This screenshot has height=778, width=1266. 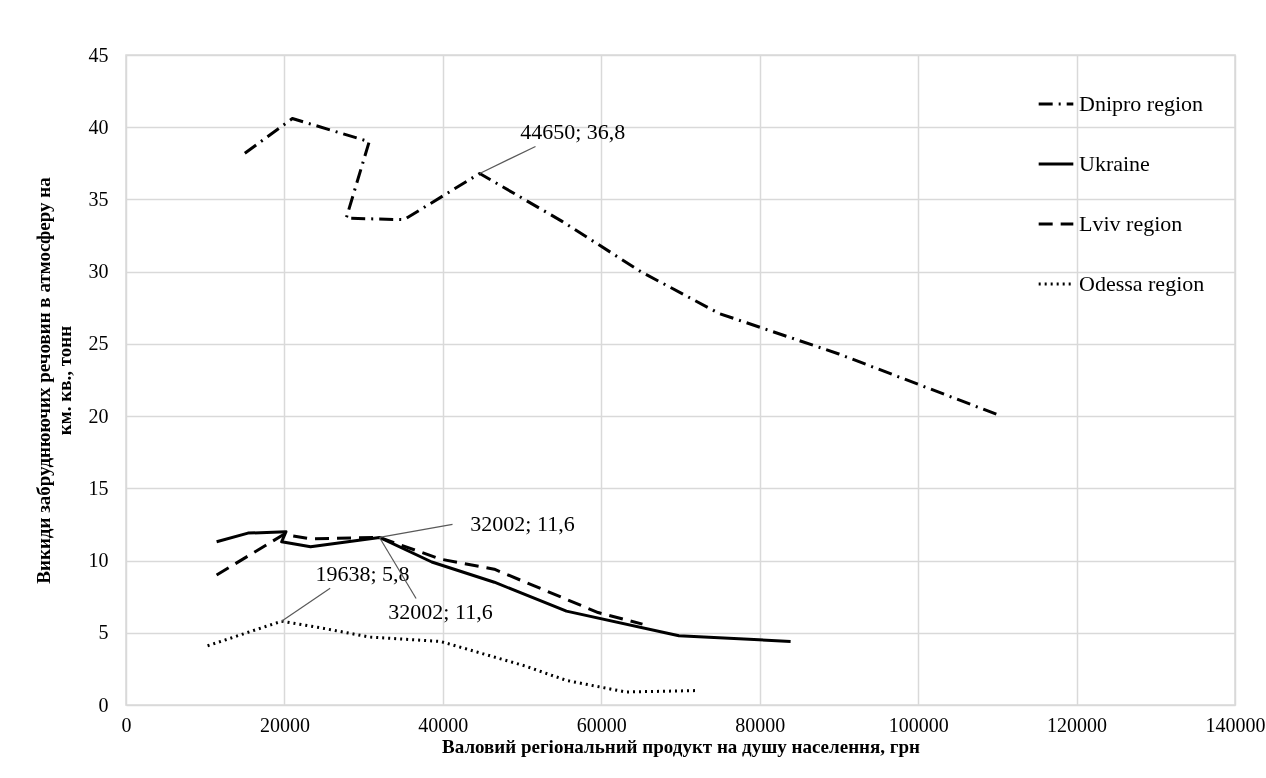 What do you see at coordinates (284, 724) in the screenshot?
I see `x-tick-label: 20000` at bounding box center [284, 724].